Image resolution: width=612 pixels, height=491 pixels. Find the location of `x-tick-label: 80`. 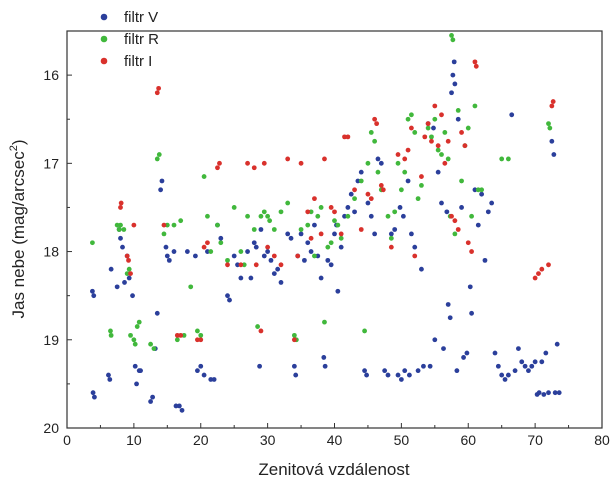

x-tick-label: 80 is located at coordinates (602, 440).